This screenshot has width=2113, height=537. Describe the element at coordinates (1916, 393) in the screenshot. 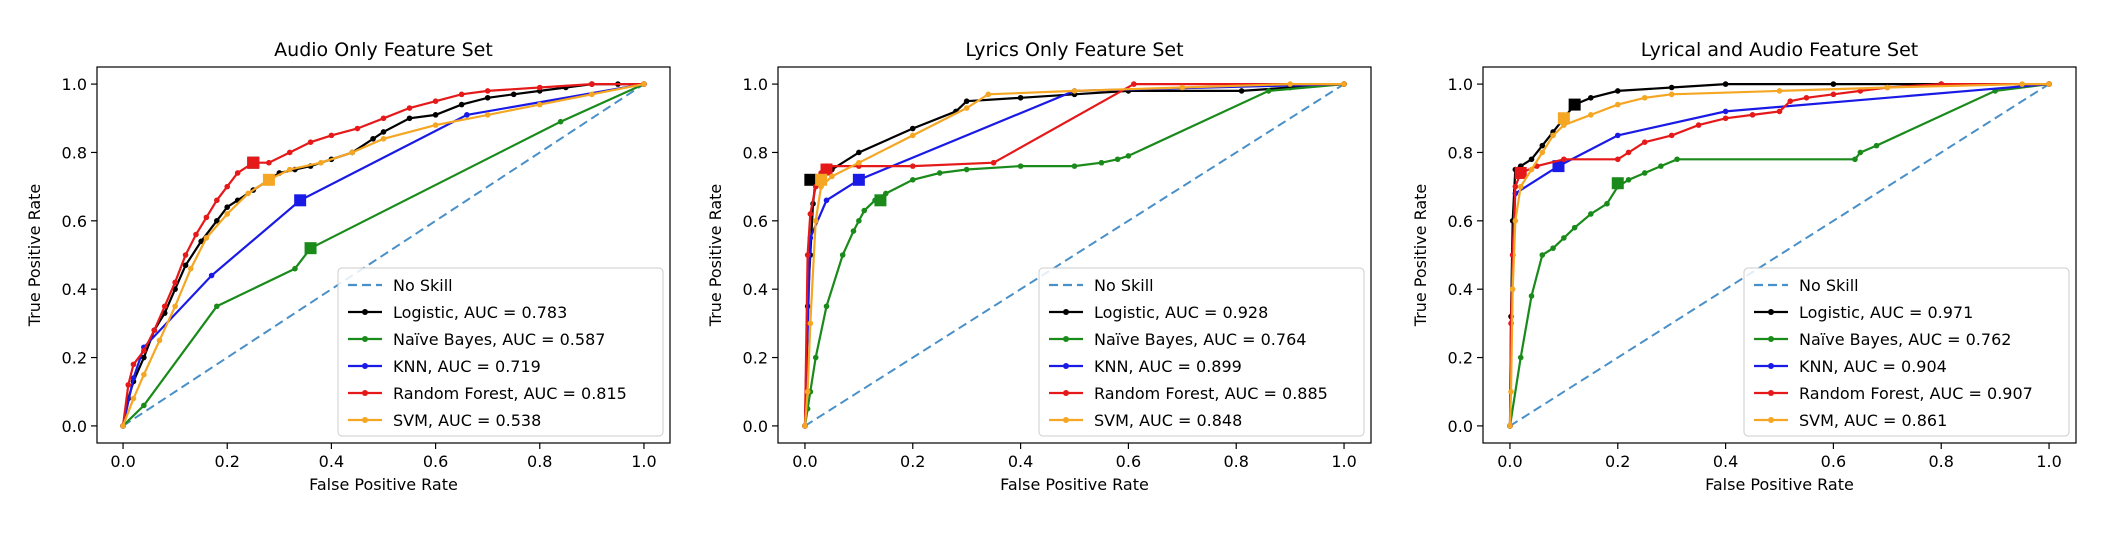

I see `legend-label: Random Forest, AUC = 0.907` at that location.